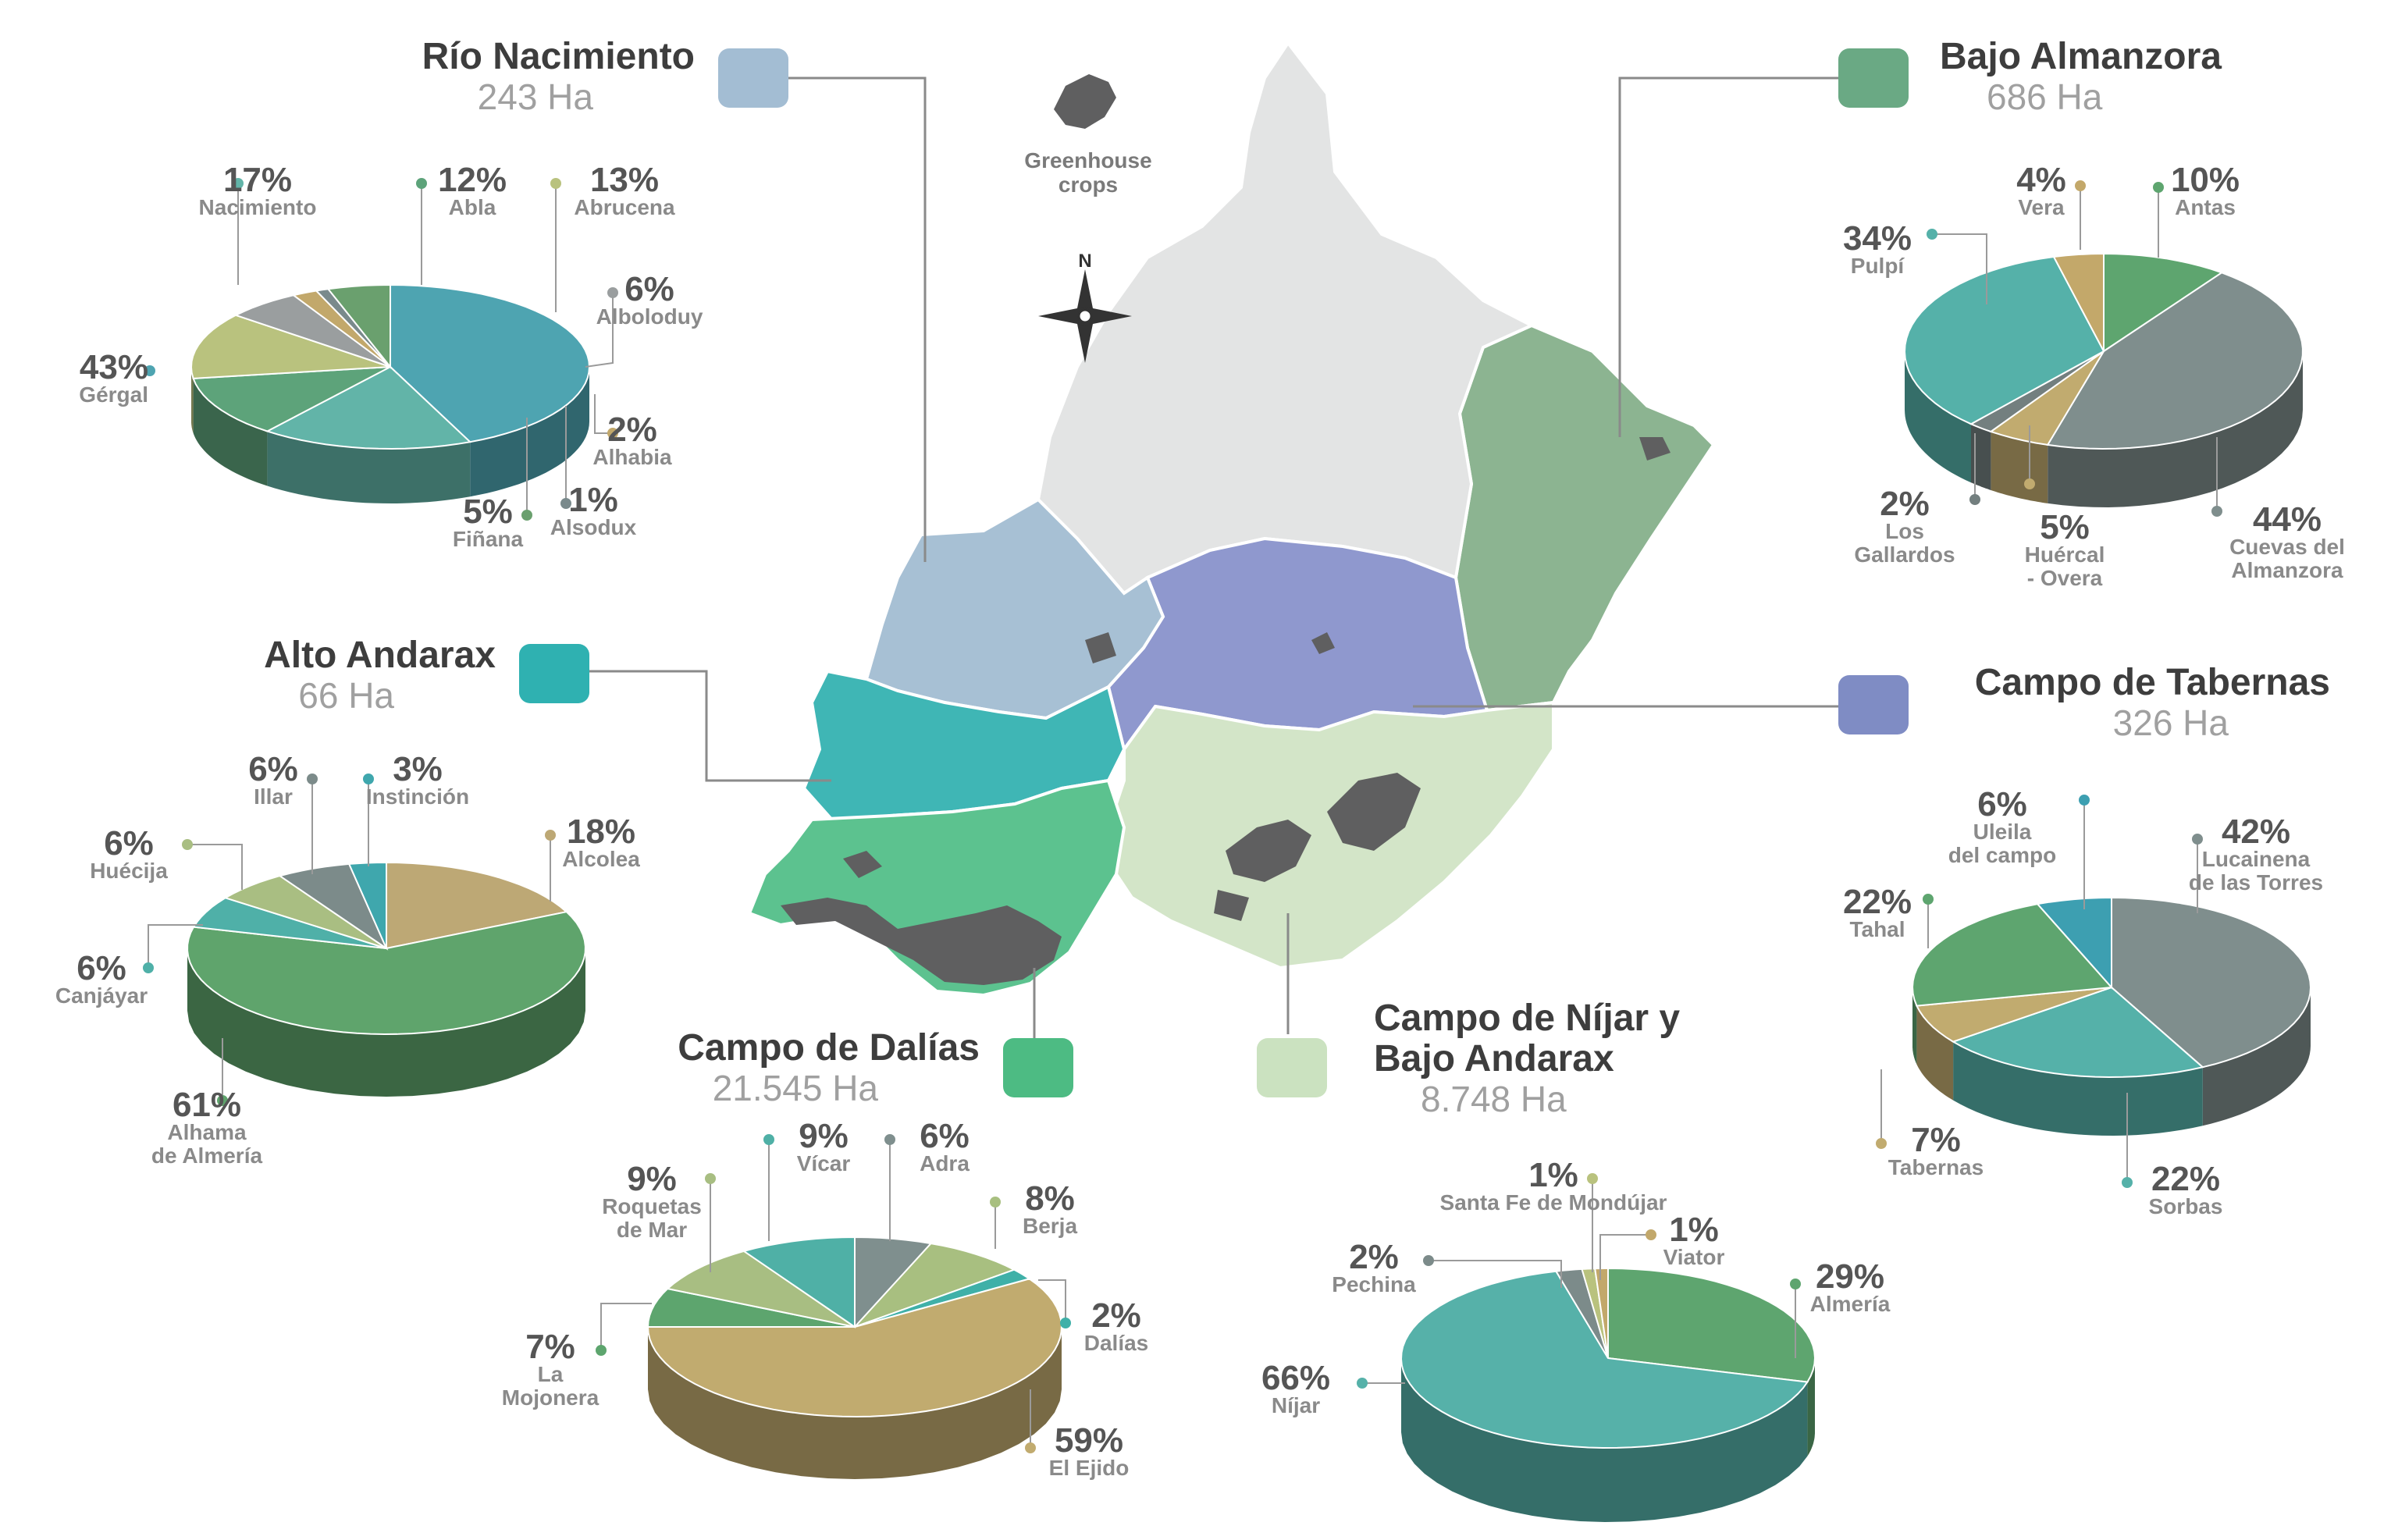 This screenshot has height=1540, width=2391. What do you see at coordinates (418, 796) in the screenshot?
I see `slice-name: Instinción` at bounding box center [418, 796].